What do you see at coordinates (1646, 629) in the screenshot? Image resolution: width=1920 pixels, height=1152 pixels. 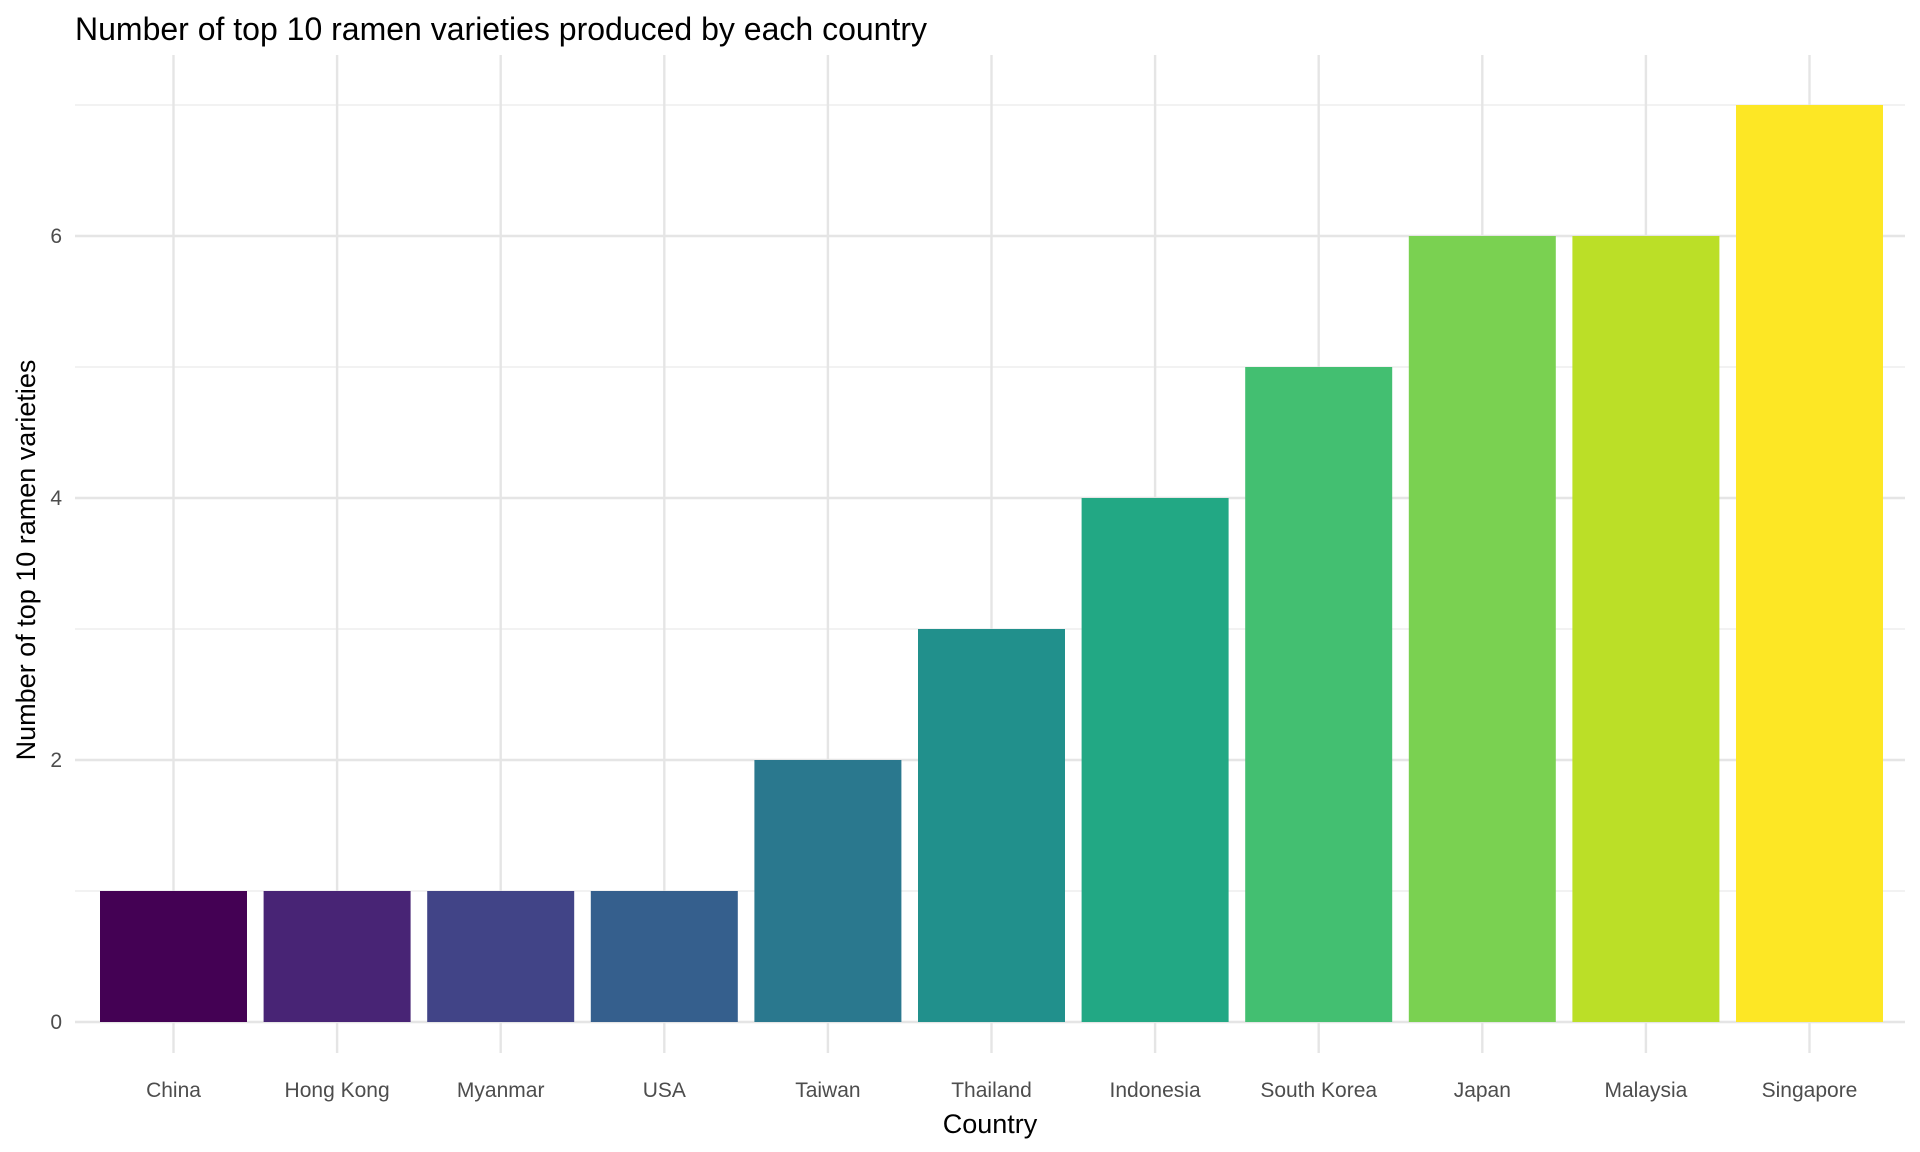 I see `bar-malaysia` at bounding box center [1646, 629].